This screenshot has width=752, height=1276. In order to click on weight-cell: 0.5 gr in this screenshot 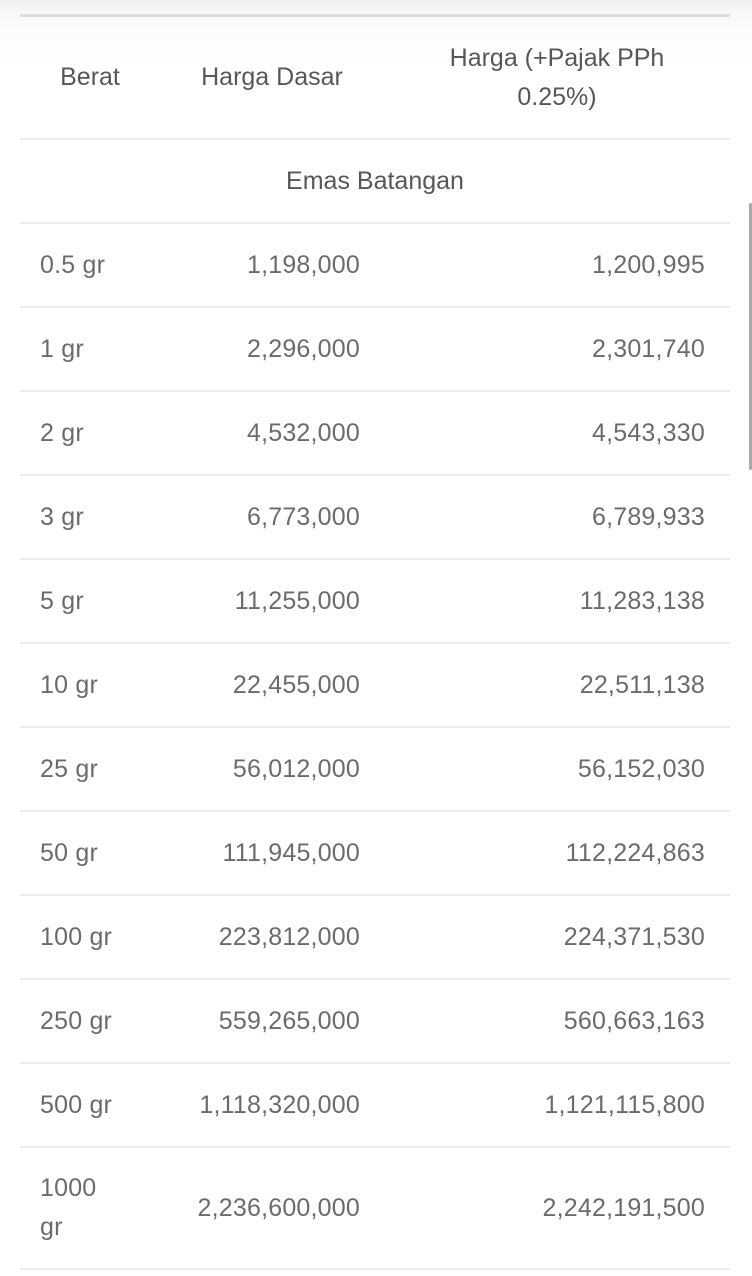, I will do `click(90, 265)`.